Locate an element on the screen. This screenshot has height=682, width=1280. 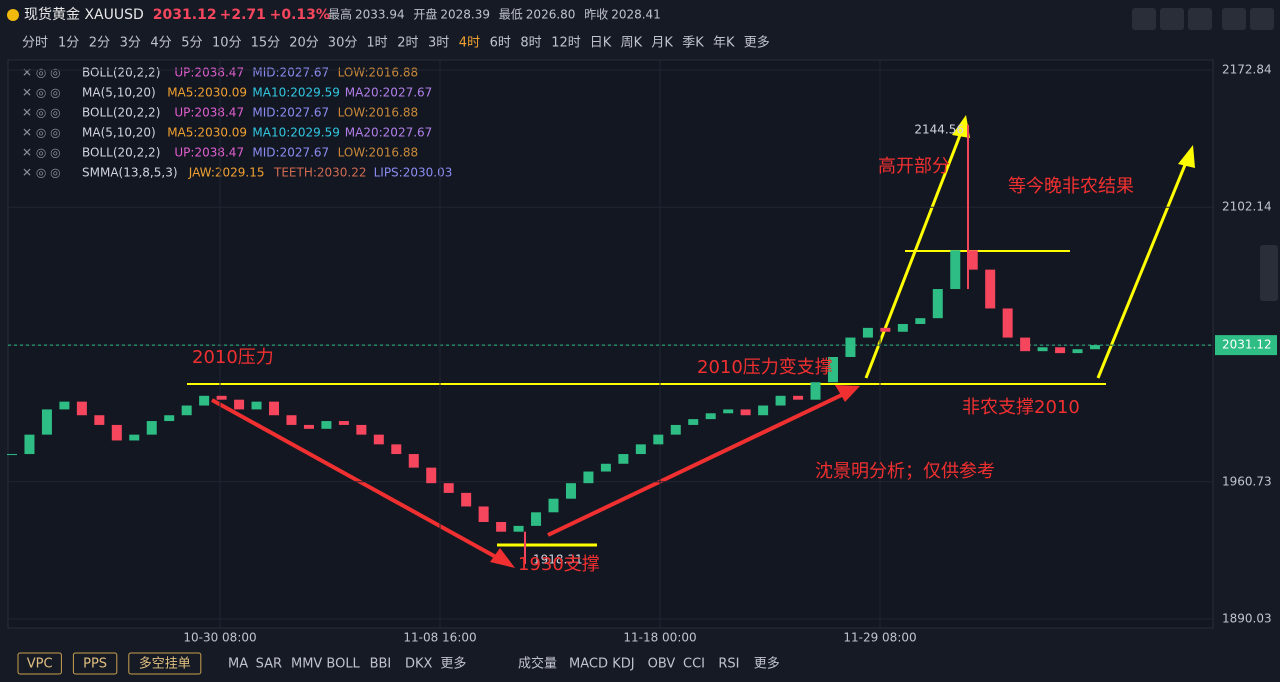
stat-value: 2028.39 is located at coordinates (465, 15).